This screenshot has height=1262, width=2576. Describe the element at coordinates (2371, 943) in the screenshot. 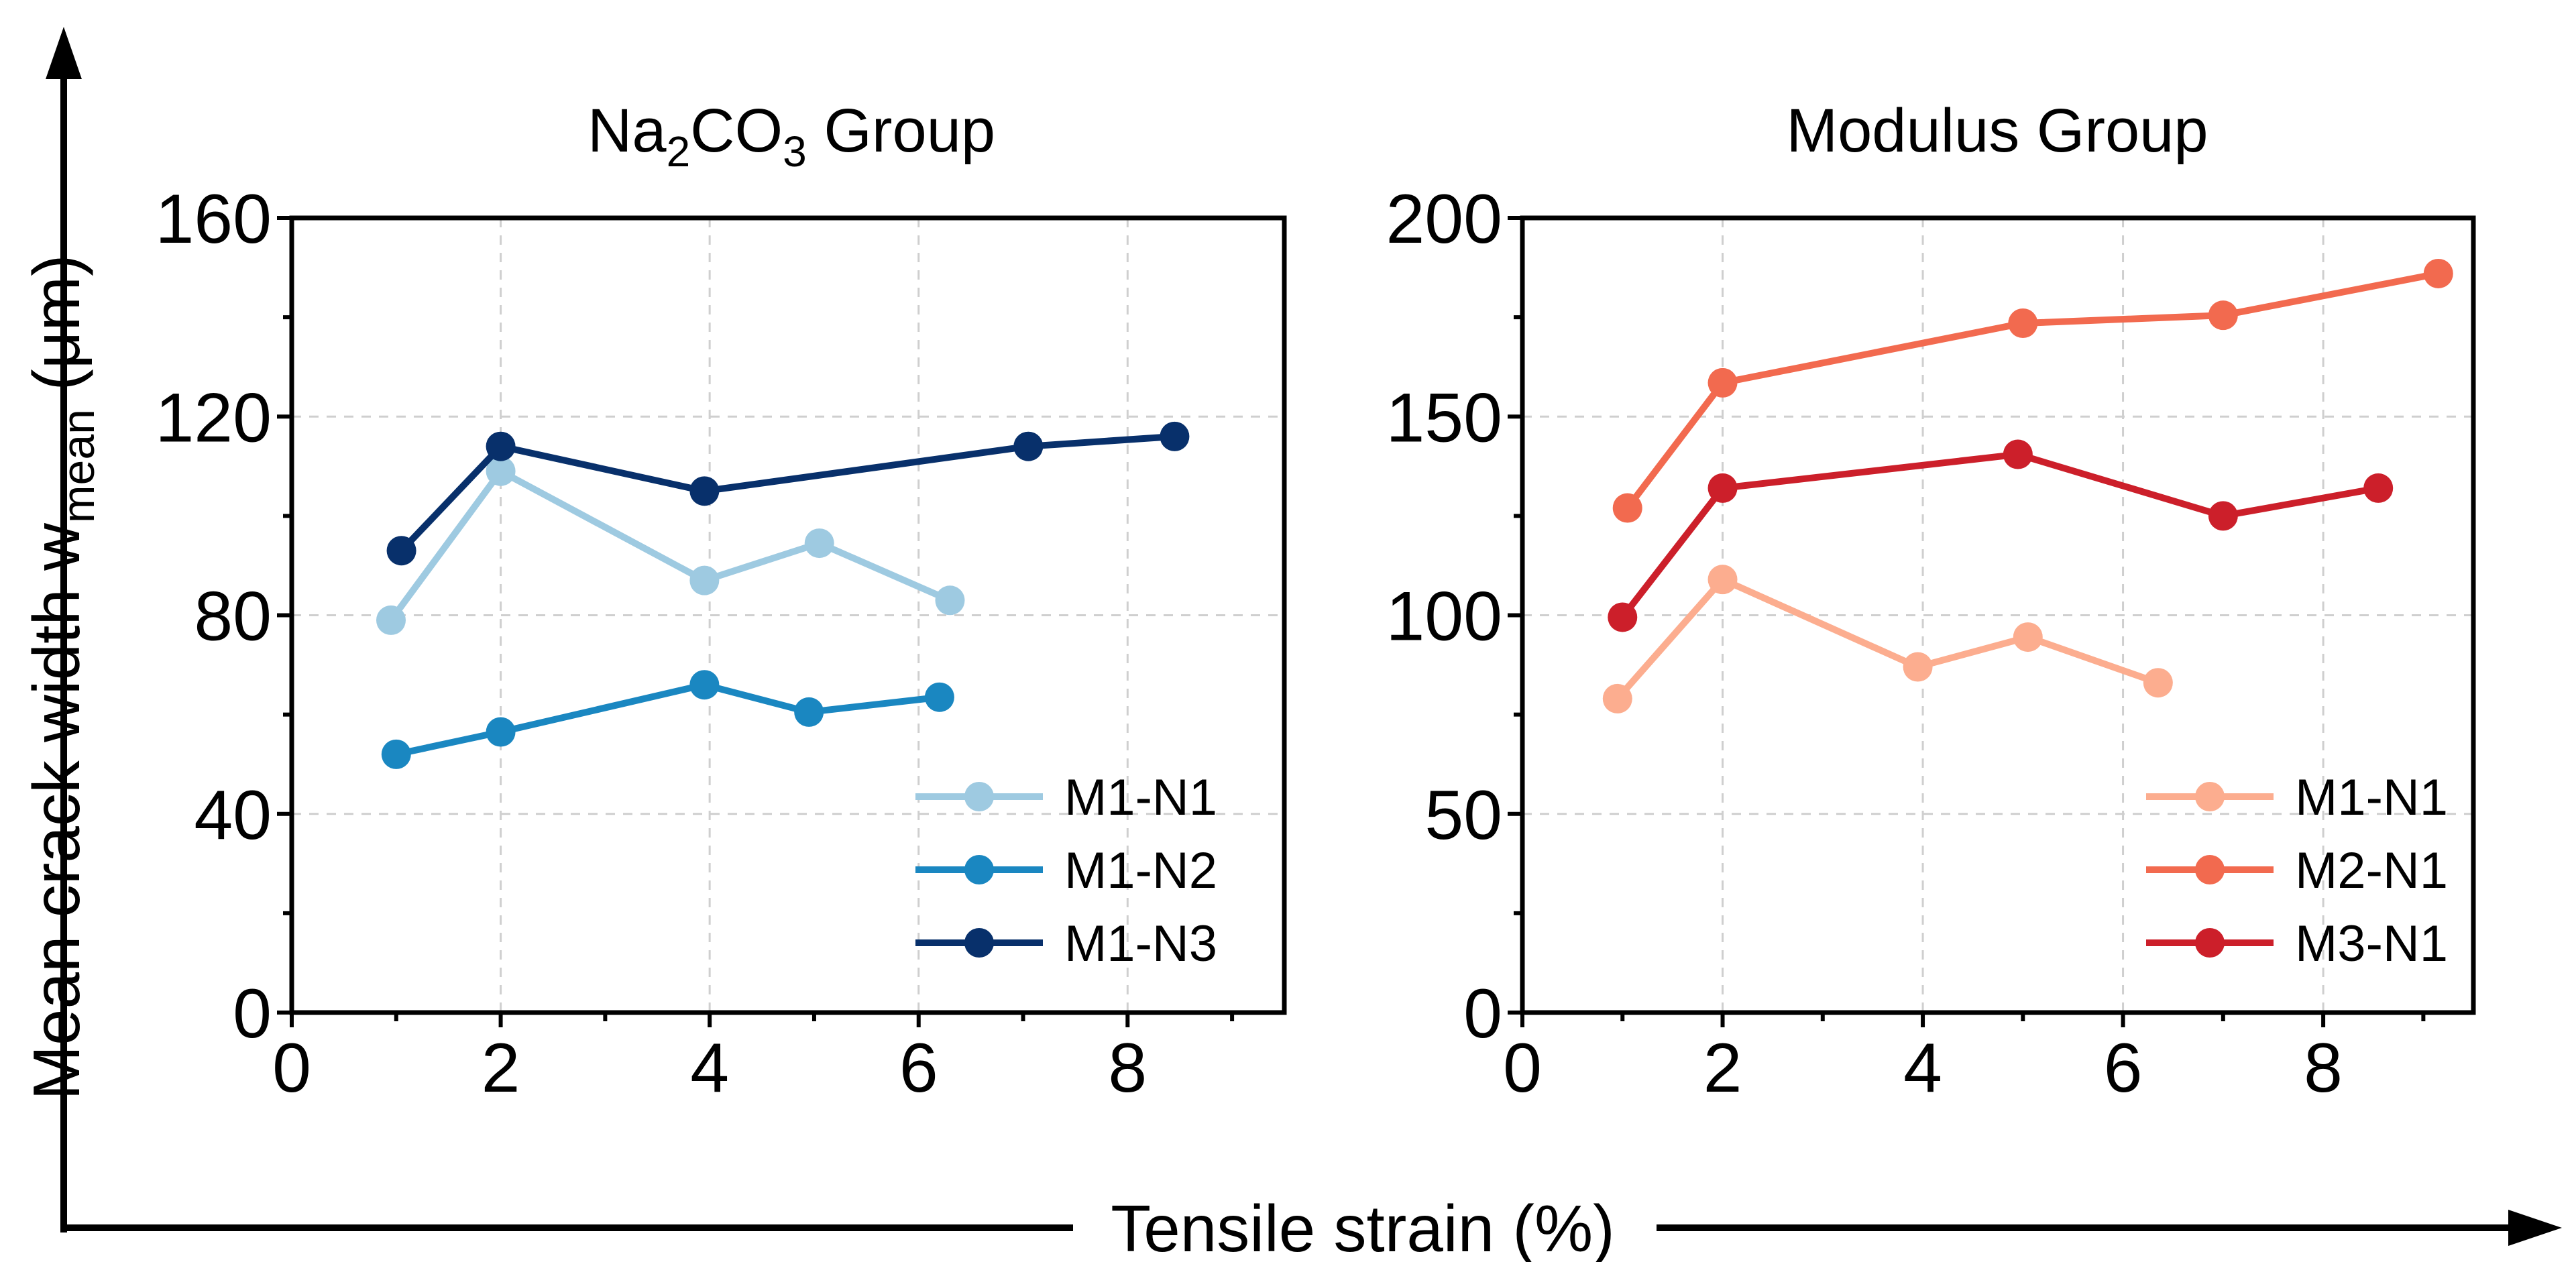

I see `legend-label: M3-N1` at that location.